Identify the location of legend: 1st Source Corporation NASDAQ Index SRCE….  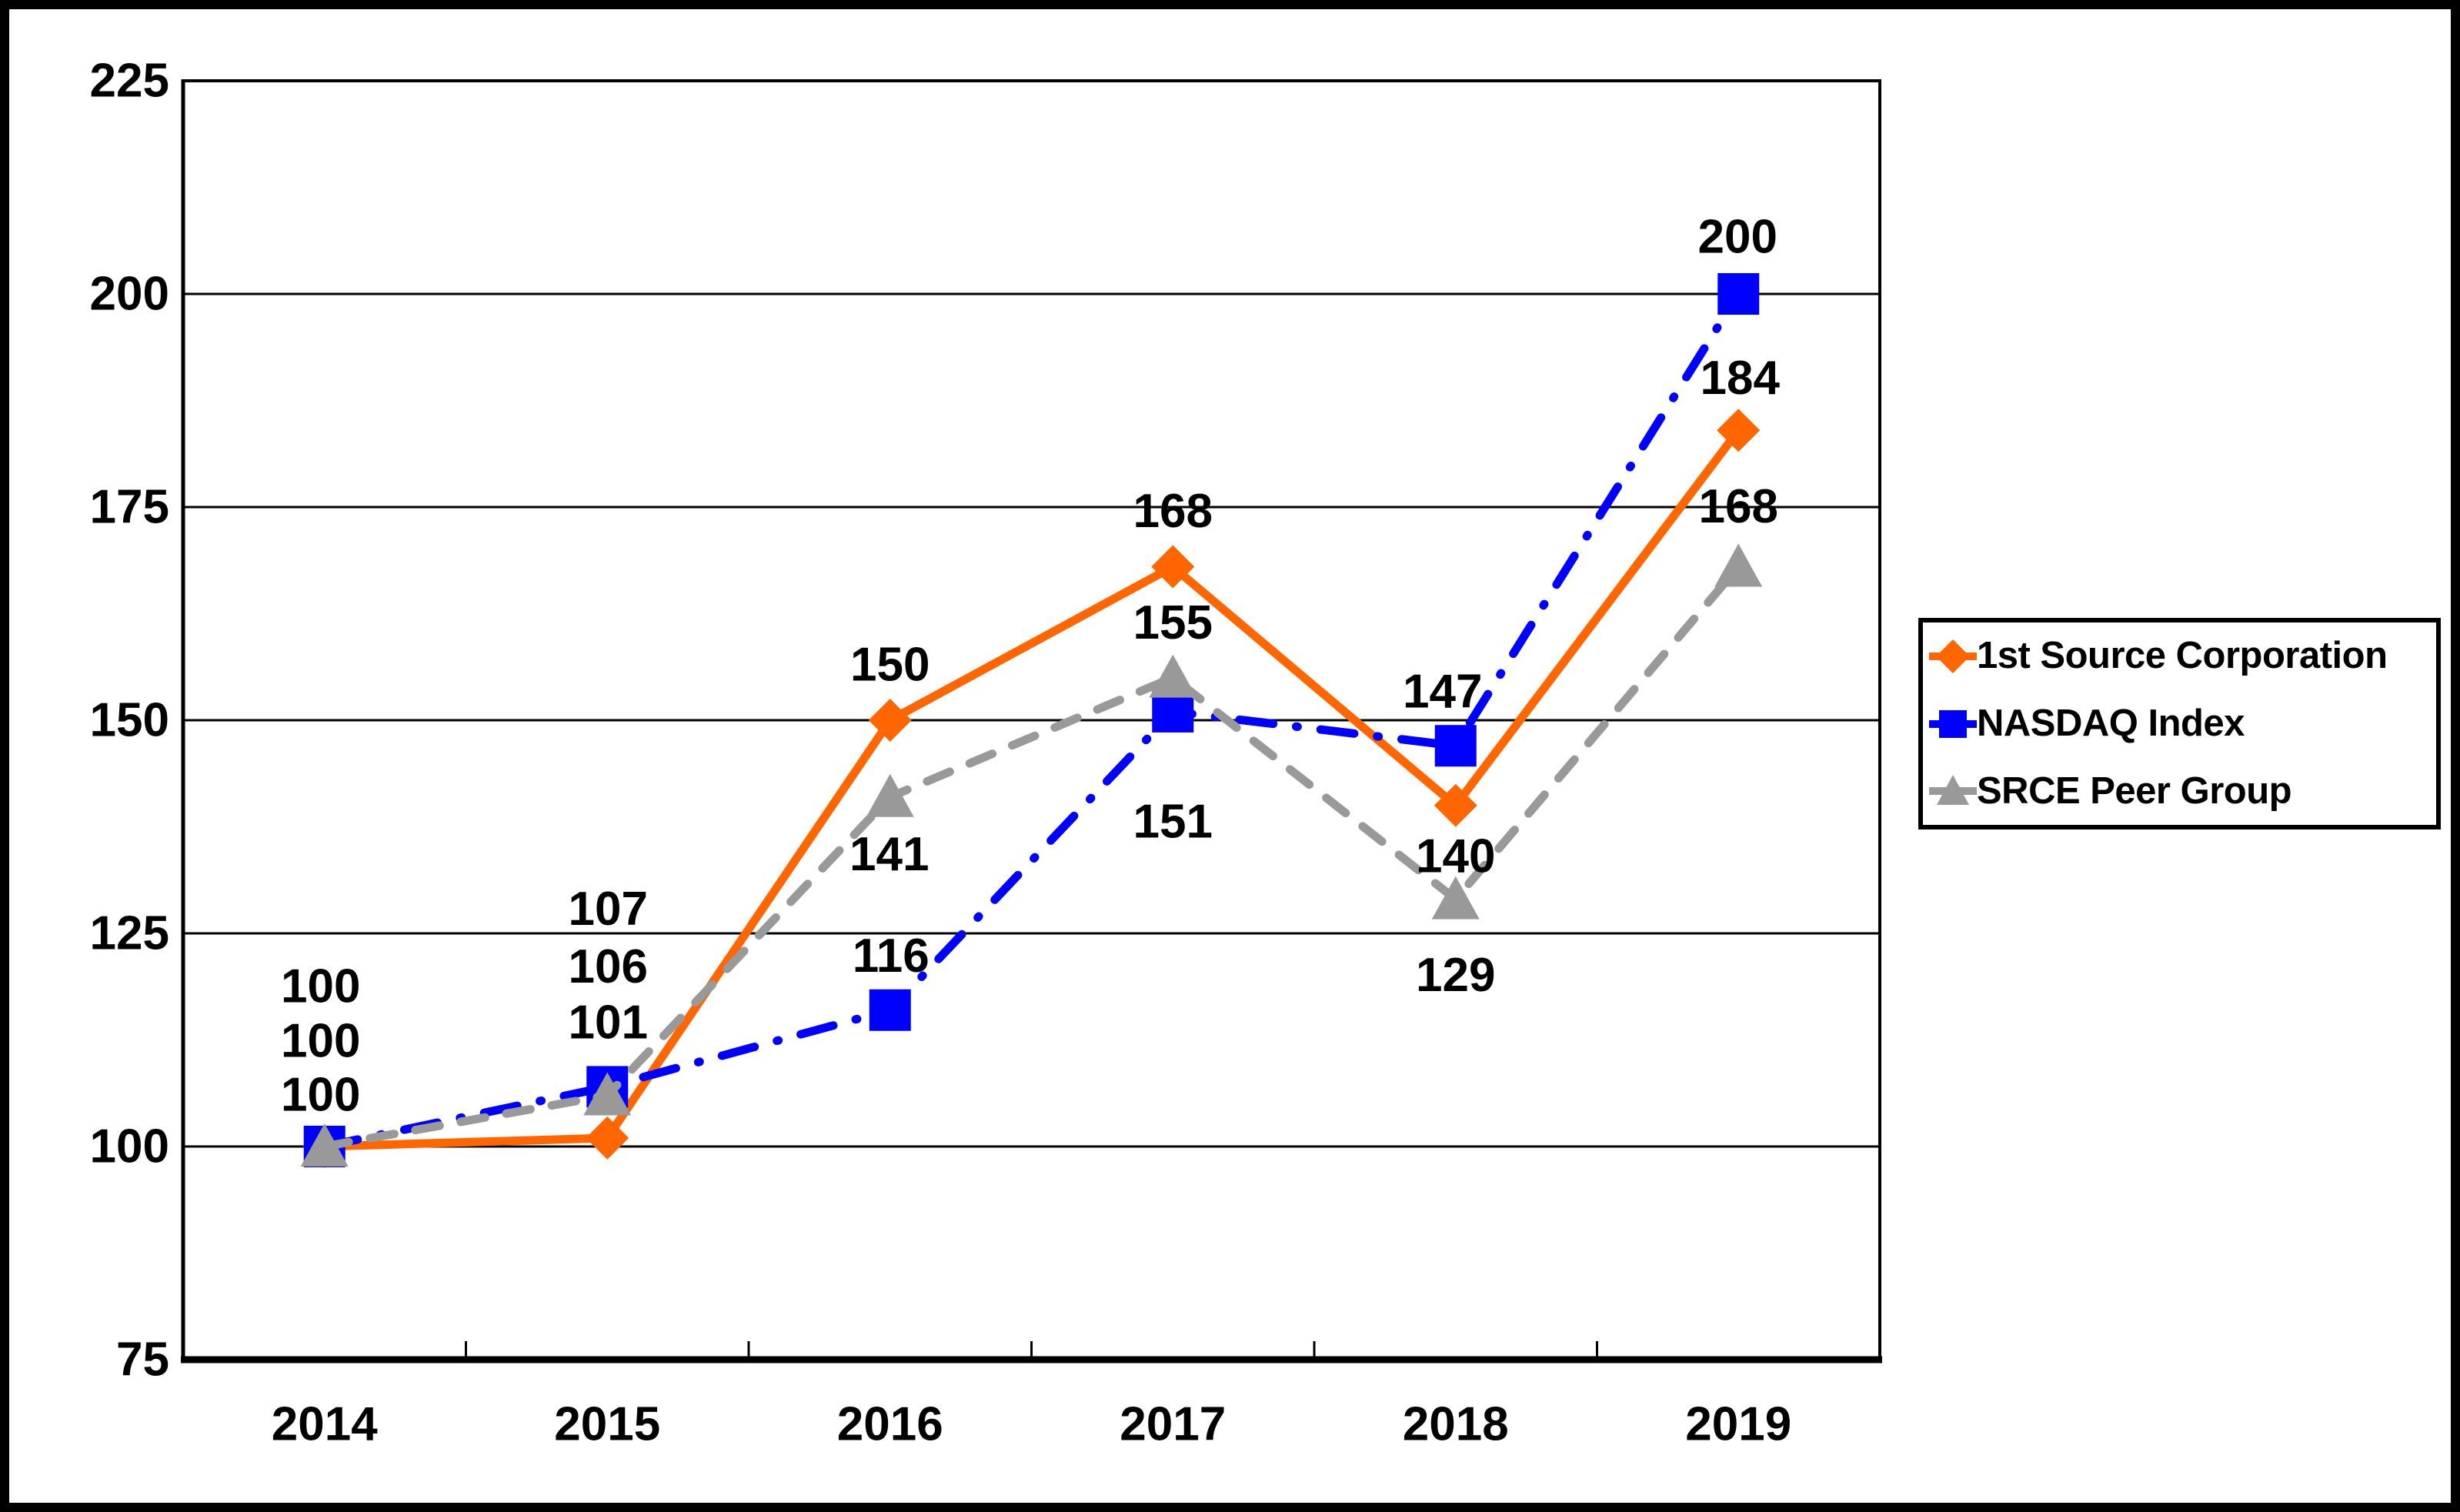
(2179, 723).